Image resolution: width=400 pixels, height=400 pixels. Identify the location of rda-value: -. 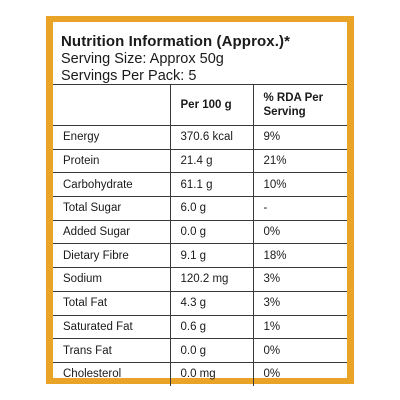
(299, 208).